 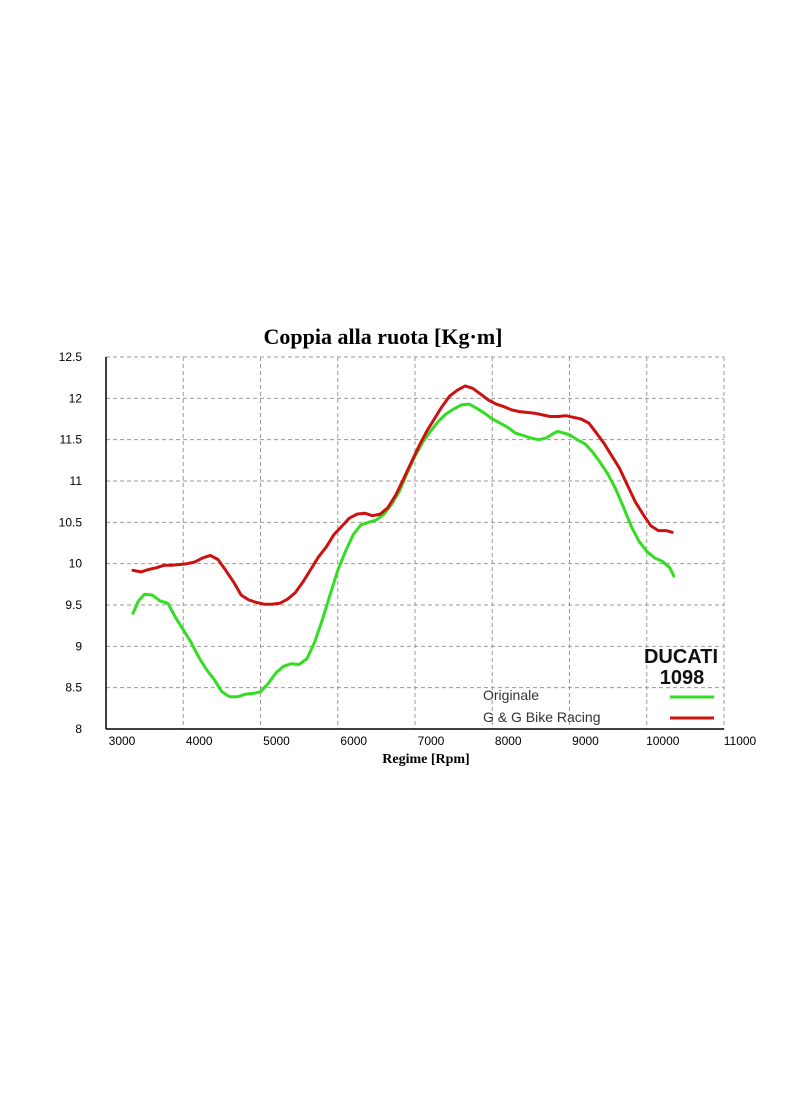 What do you see at coordinates (508, 741) in the screenshot?
I see `x-tick-label: 8000` at bounding box center [508, 741].